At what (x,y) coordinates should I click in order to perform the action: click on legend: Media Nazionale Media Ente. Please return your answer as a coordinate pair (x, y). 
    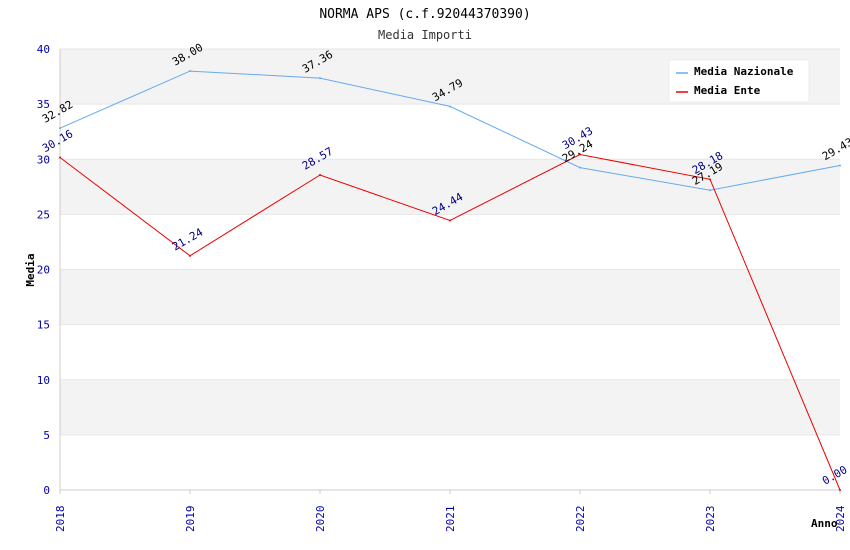
    Looking at the image, I should click on (739, 81).